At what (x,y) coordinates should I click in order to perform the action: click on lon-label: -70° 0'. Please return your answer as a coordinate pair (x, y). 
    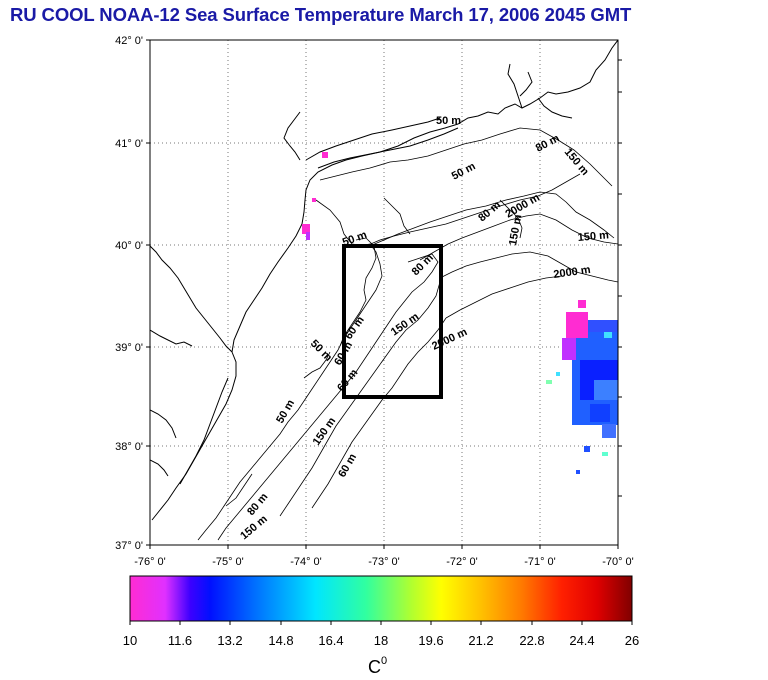
    Looking at the image, I should click on (618, 562).